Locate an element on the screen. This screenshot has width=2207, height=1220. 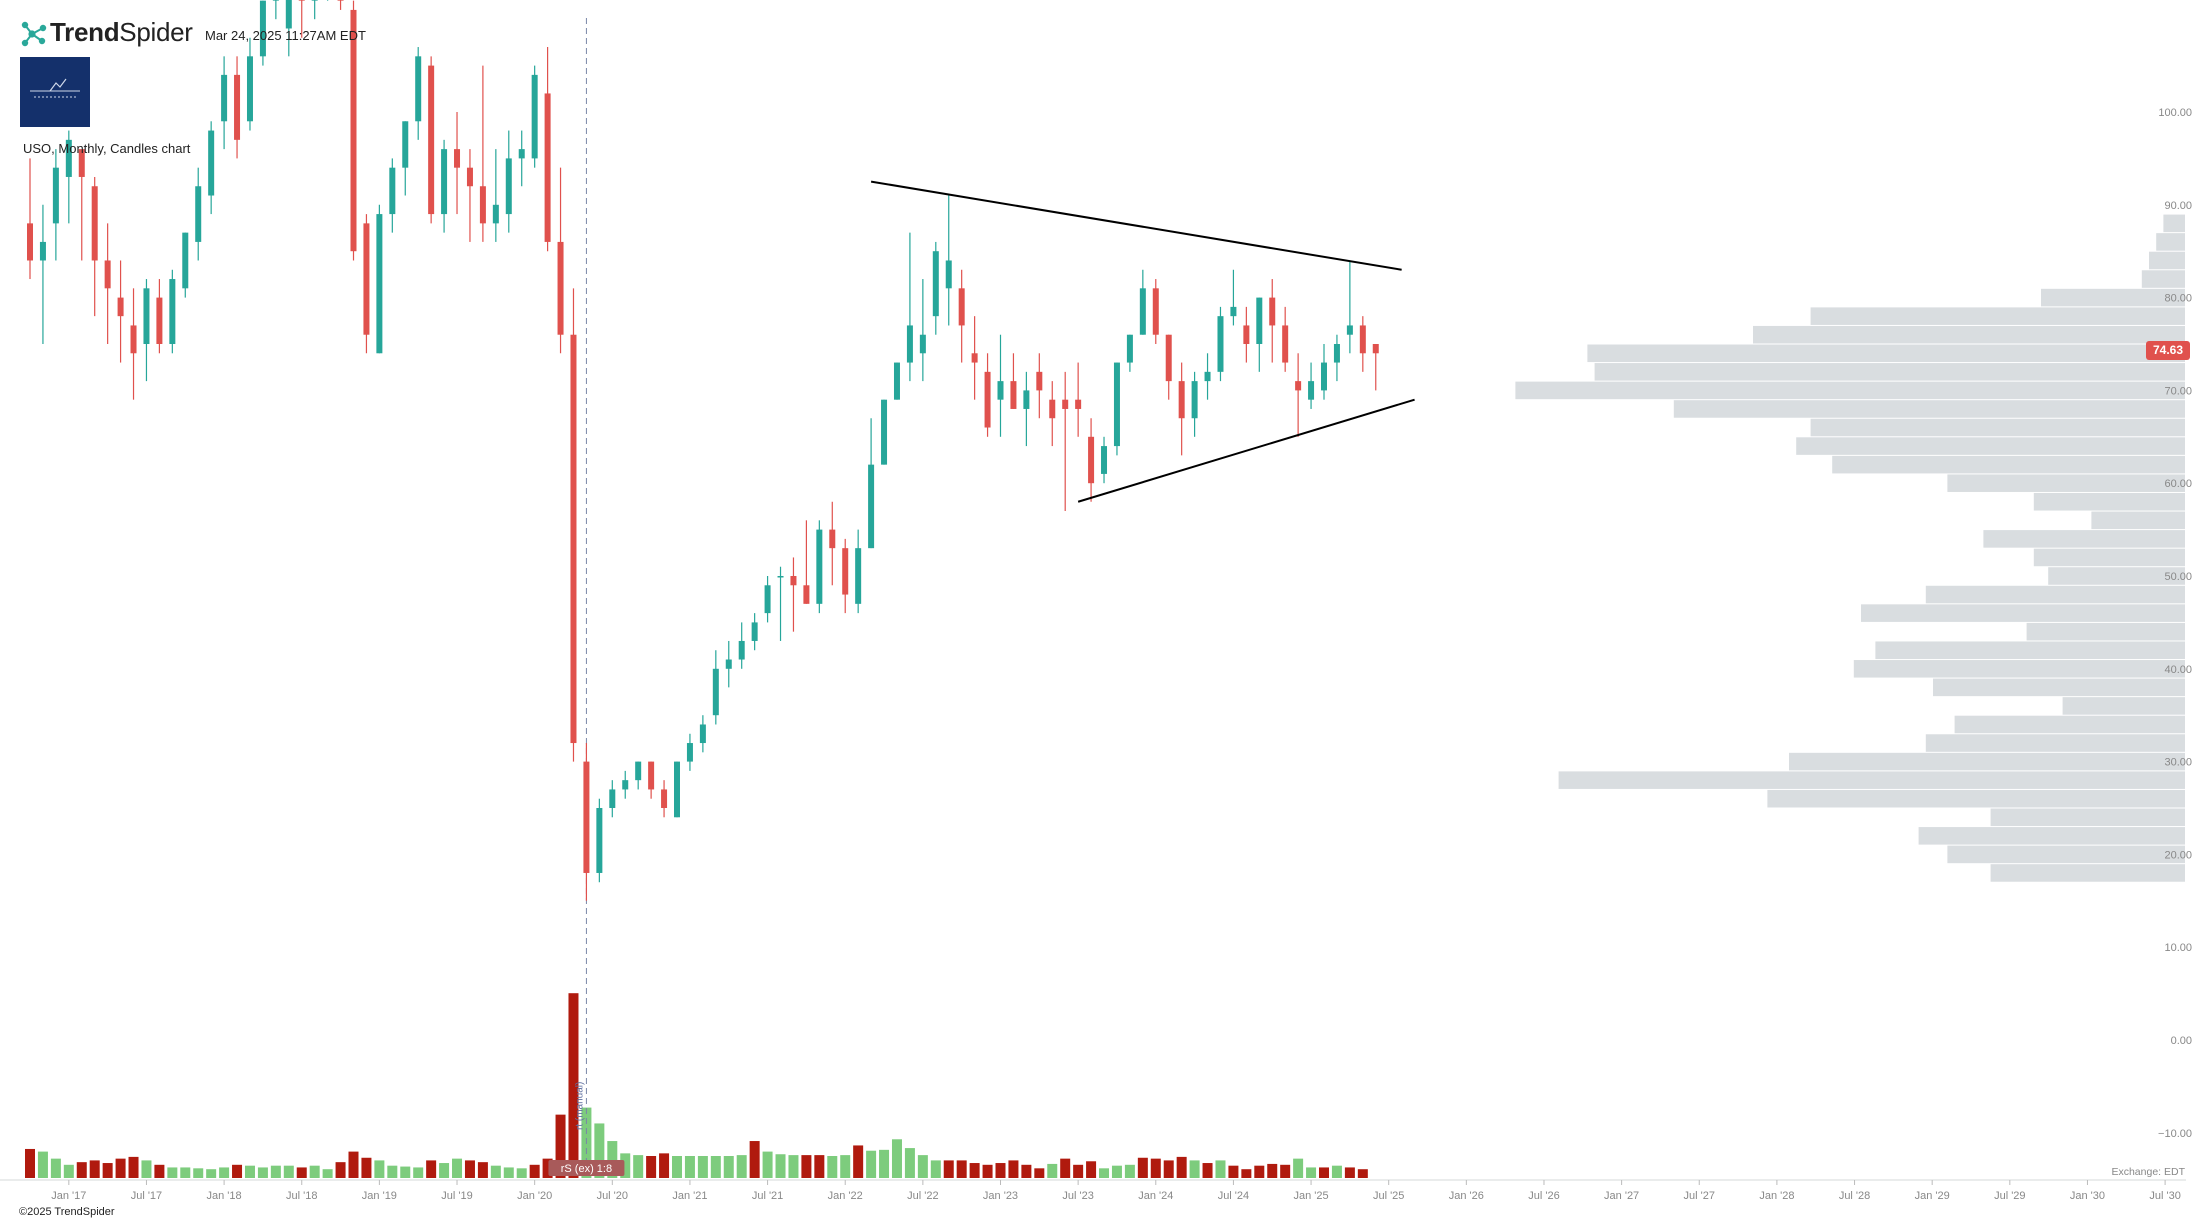
trendline-lower is located at coordinates (1246, 450).